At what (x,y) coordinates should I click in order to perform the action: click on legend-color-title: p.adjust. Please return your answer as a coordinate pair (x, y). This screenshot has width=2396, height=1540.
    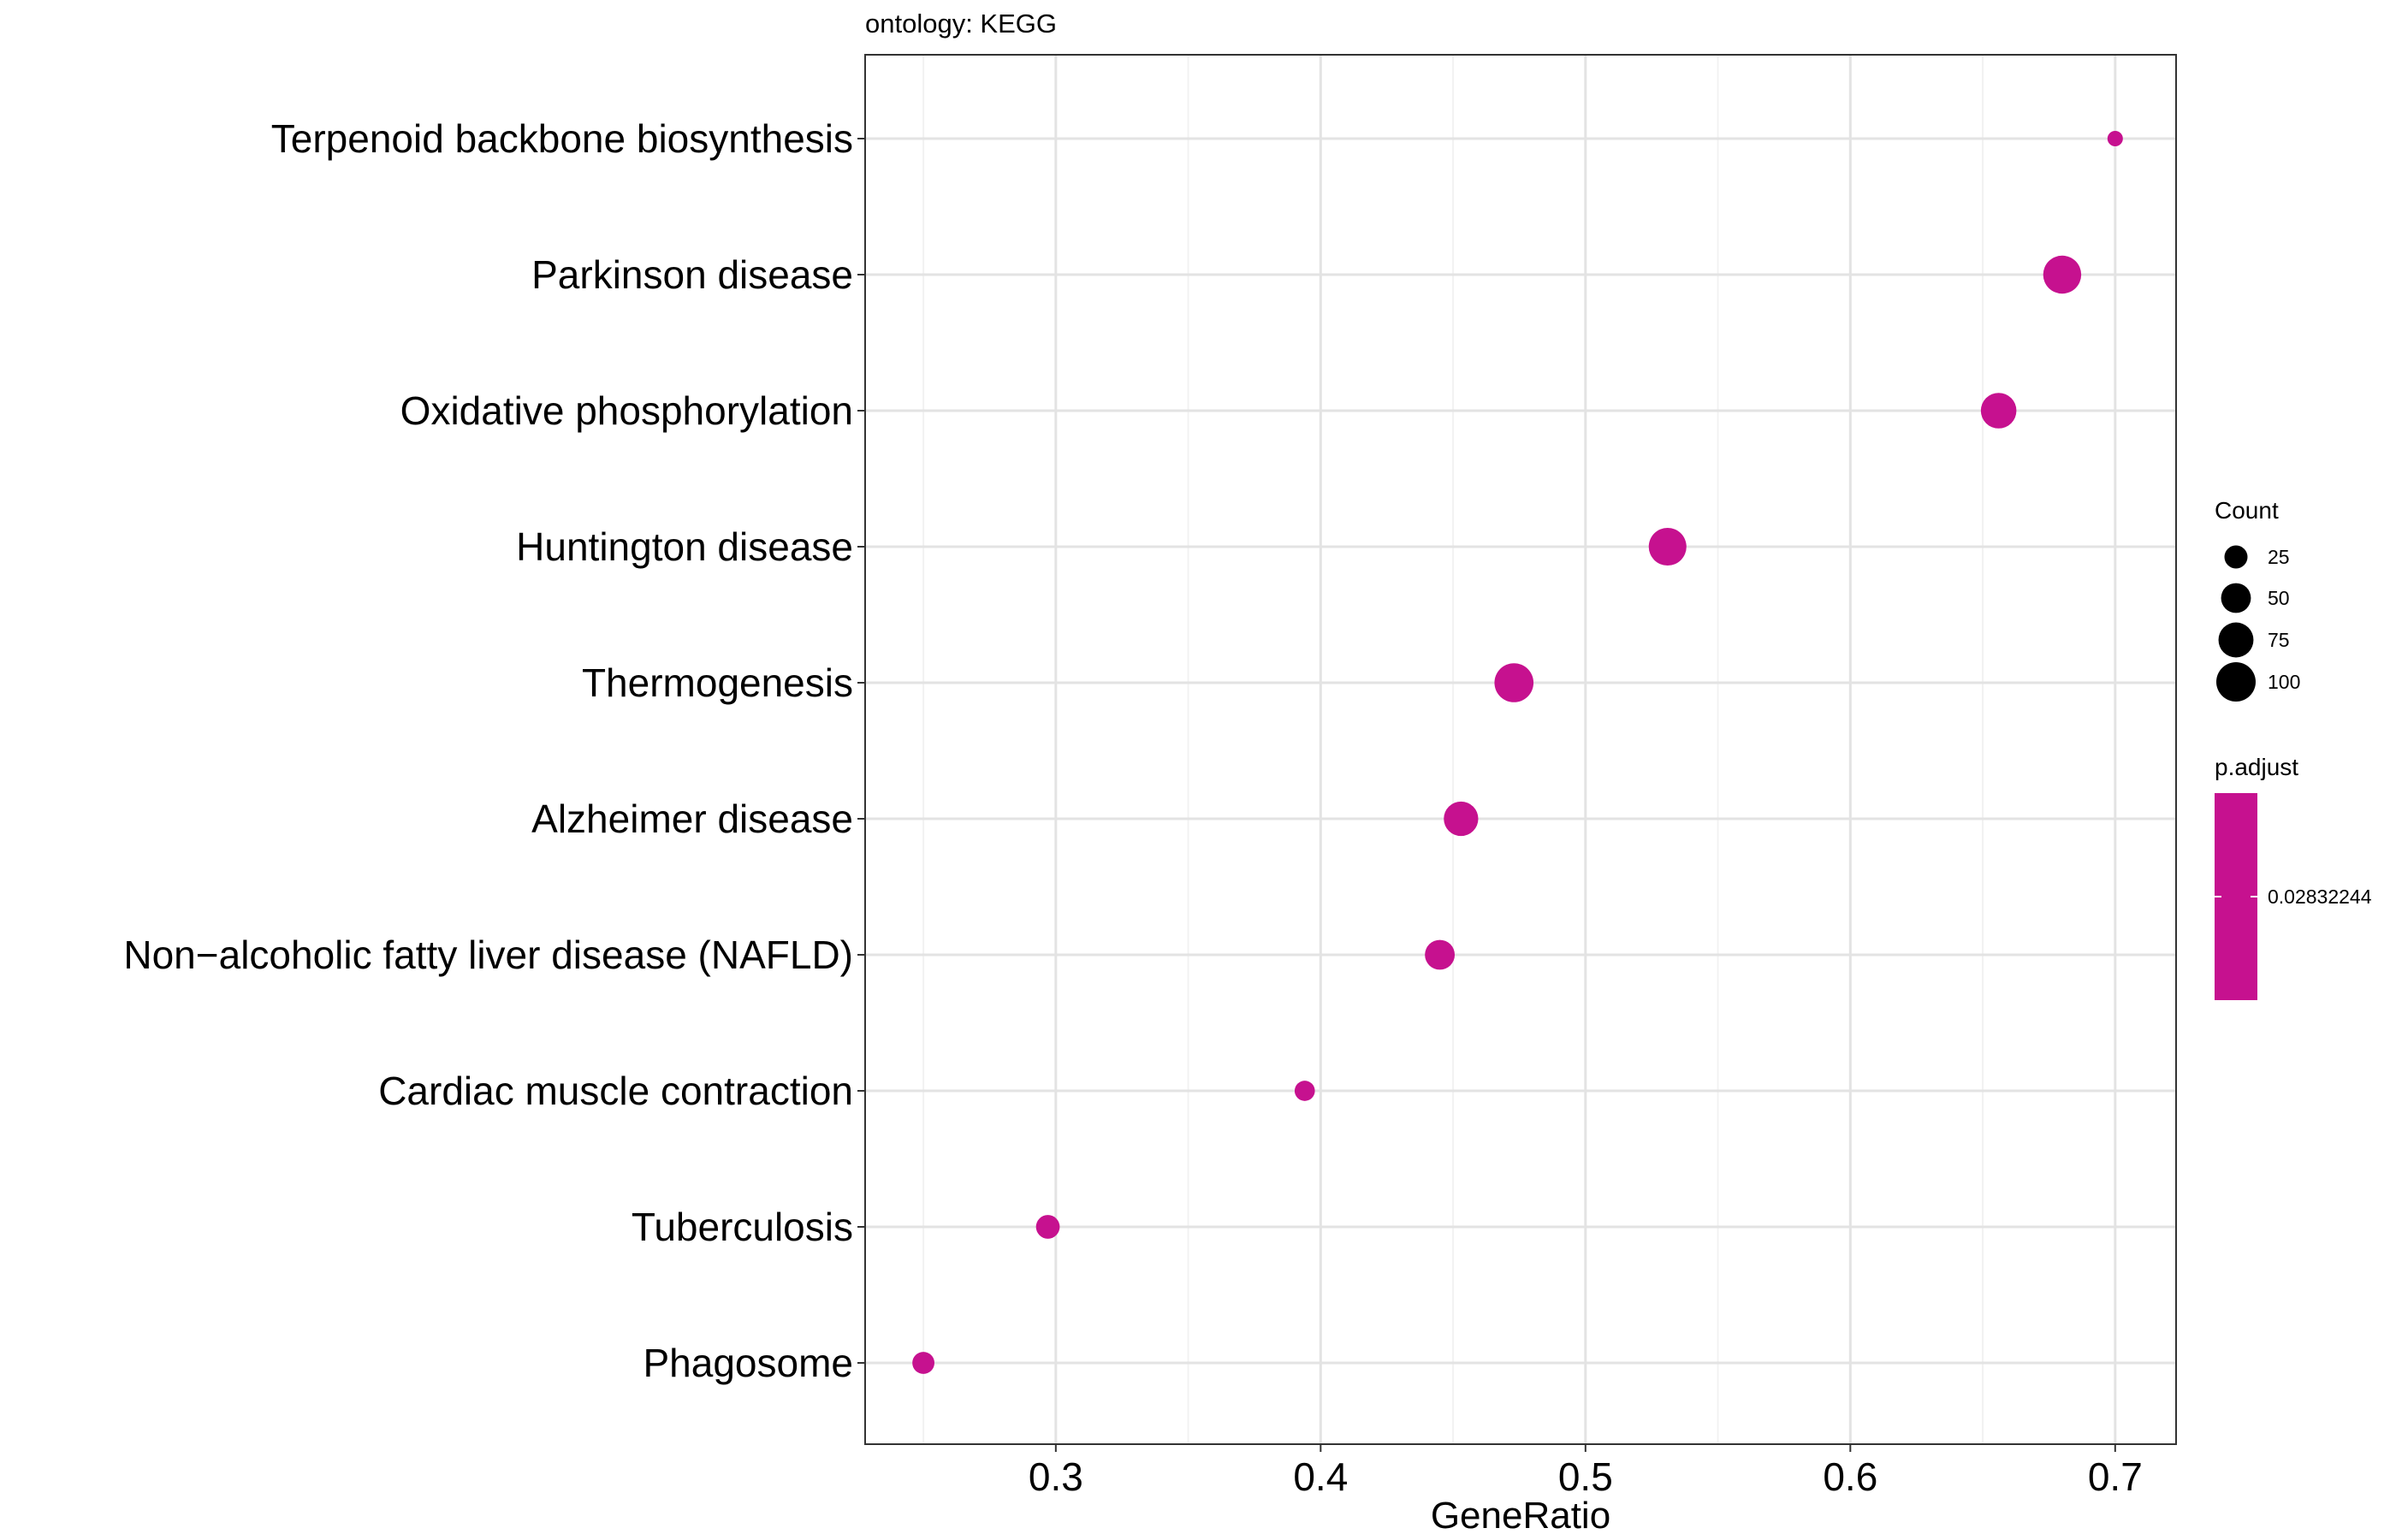
    Looking at the image, I should click on (2256, 767).